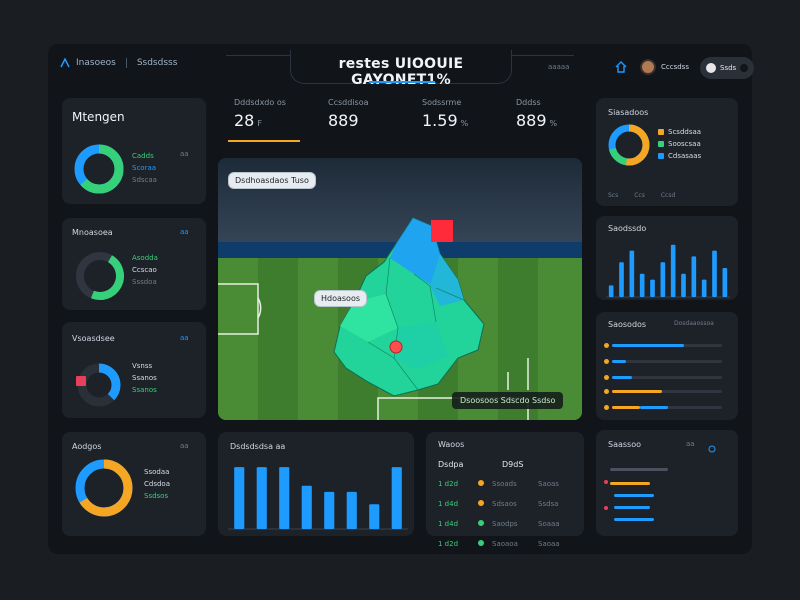  I want to click on cell: Soaaa, so click(549, 524).